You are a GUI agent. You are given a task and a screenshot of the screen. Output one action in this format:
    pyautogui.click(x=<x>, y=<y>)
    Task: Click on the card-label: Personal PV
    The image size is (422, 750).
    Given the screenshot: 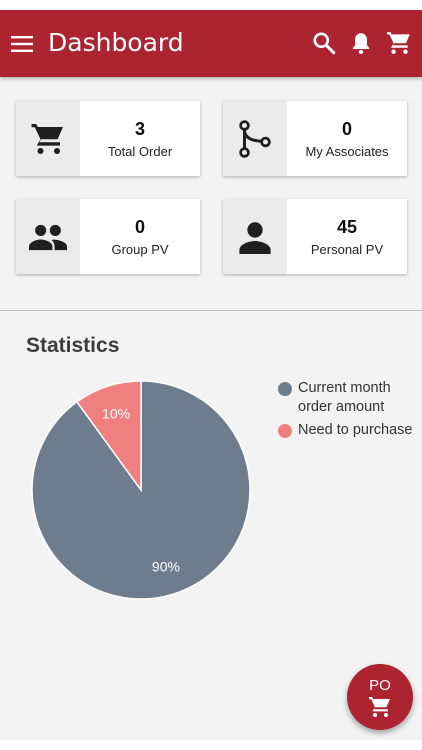 What is the action you would take?
    pyautogui.click(x=347, y=249)
    